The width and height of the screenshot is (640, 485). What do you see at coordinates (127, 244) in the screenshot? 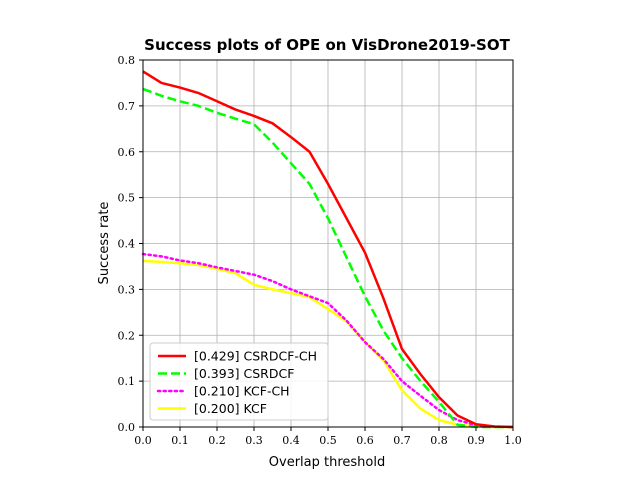
I see `y-tick-label: 0.4` at bounding box center [127, 244].